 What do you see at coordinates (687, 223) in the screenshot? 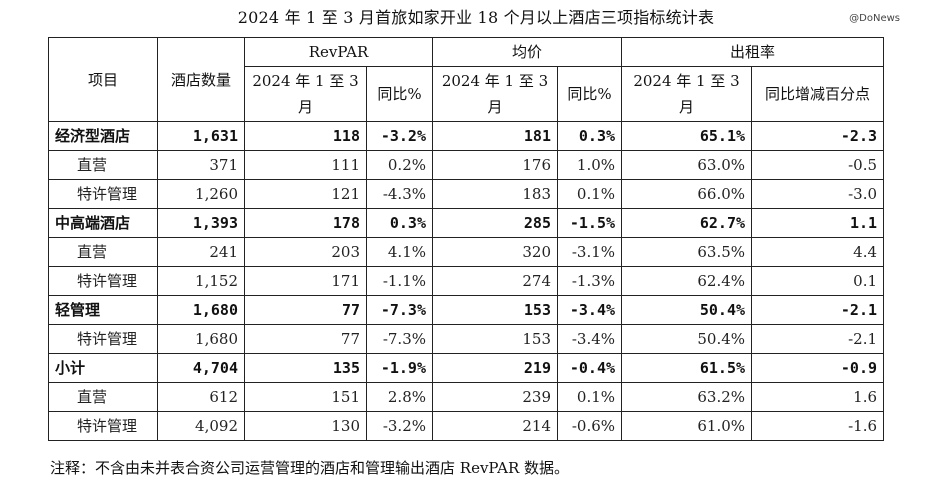
I see `occupancy-value-cell: 62.7%` at bounding box center [687, 223].